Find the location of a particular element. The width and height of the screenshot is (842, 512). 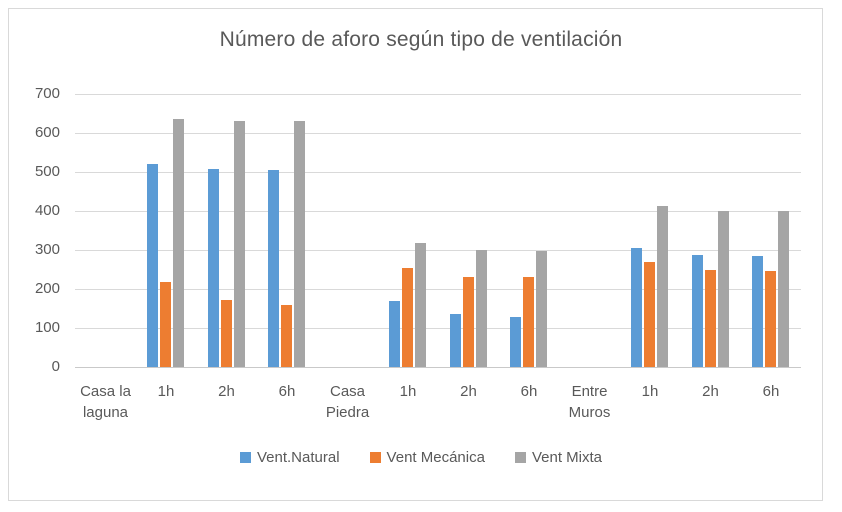

legend-label: Vent Mixta is located at coordinates (566, 457).